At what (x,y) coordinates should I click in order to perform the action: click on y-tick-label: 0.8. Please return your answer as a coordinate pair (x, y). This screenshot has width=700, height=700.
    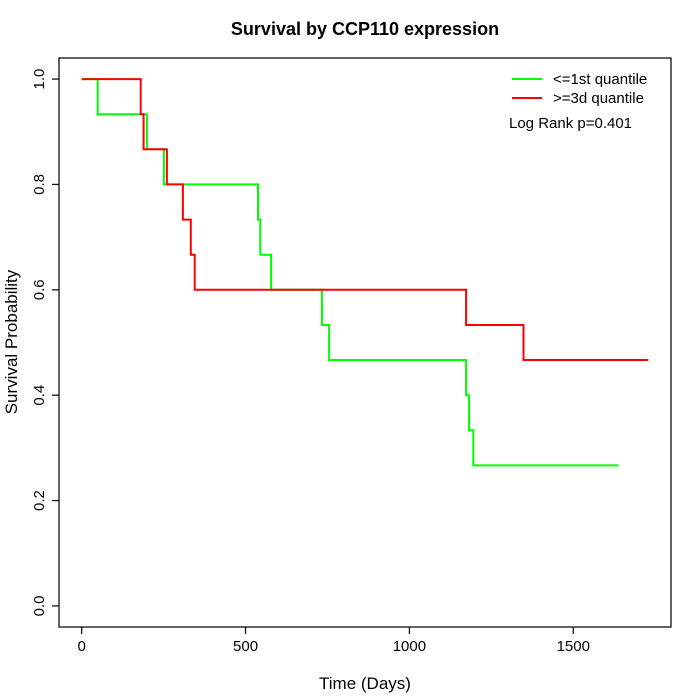
    Looking at the image, I should click on (39, 184).